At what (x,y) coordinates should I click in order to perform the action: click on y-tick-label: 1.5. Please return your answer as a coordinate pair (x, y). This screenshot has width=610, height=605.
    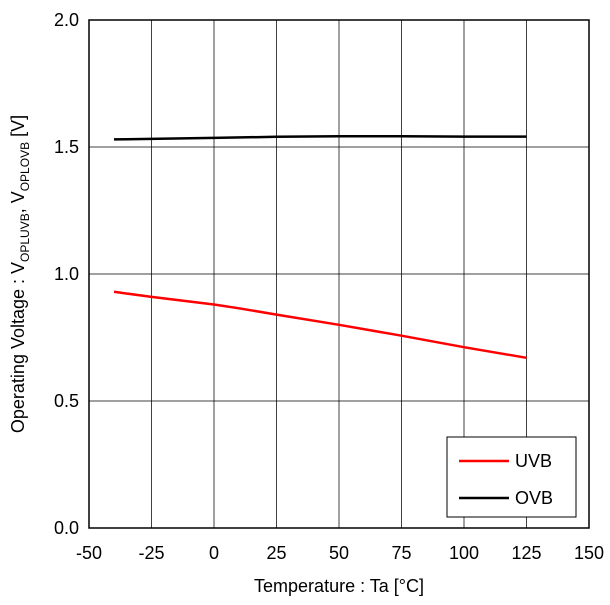
    Looking at the image, I should click on (66, 147).